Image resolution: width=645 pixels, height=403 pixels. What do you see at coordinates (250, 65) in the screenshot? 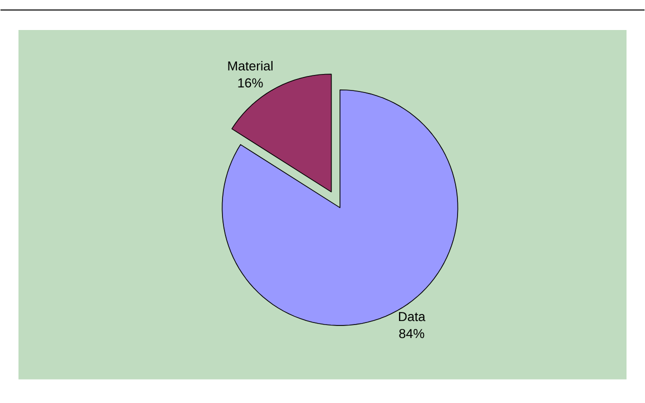
I see `slice-label: Material` at bounding box center [250, 65].